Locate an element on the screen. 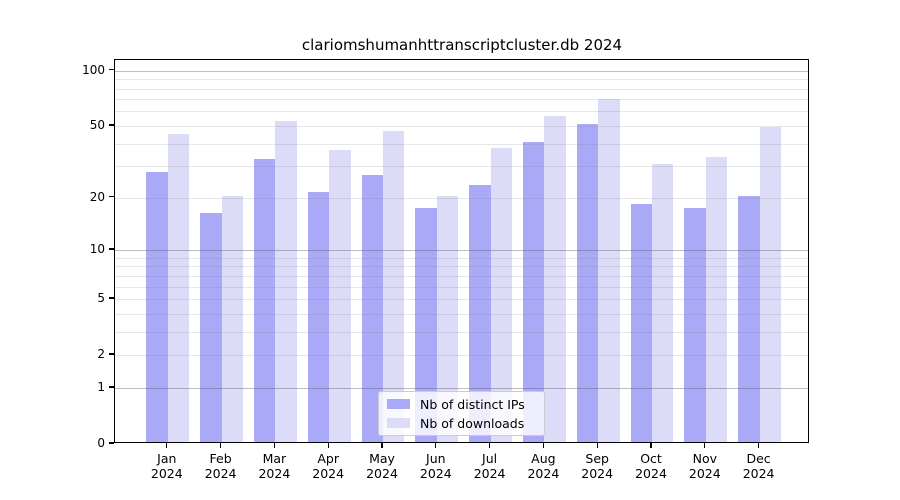 The height and width of the screenshot is (500, 900). bar-distinct-ips-sep is located at coordinates (587, 282).